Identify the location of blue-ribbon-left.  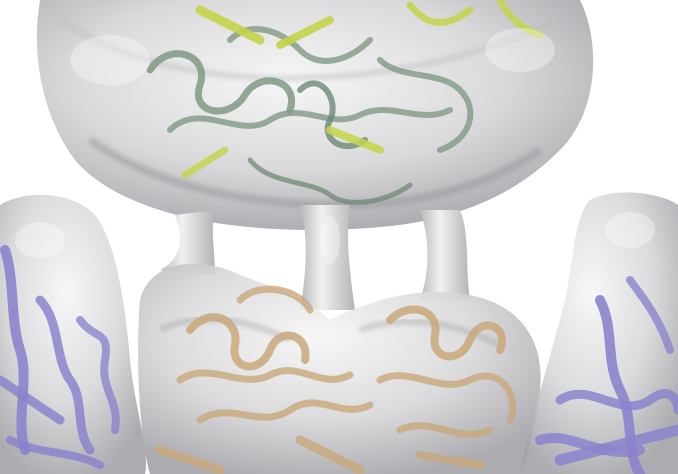
(60, 357).